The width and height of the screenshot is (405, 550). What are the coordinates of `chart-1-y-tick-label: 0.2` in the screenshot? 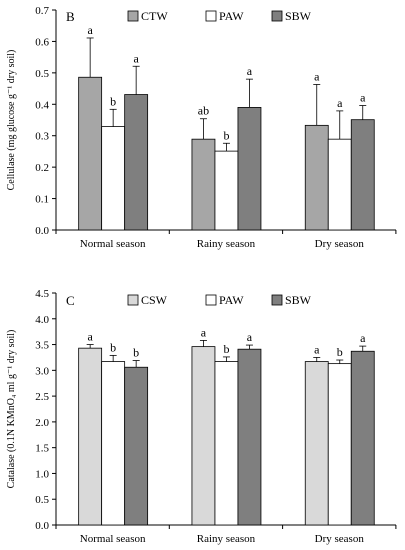 It's located at (42, 168).